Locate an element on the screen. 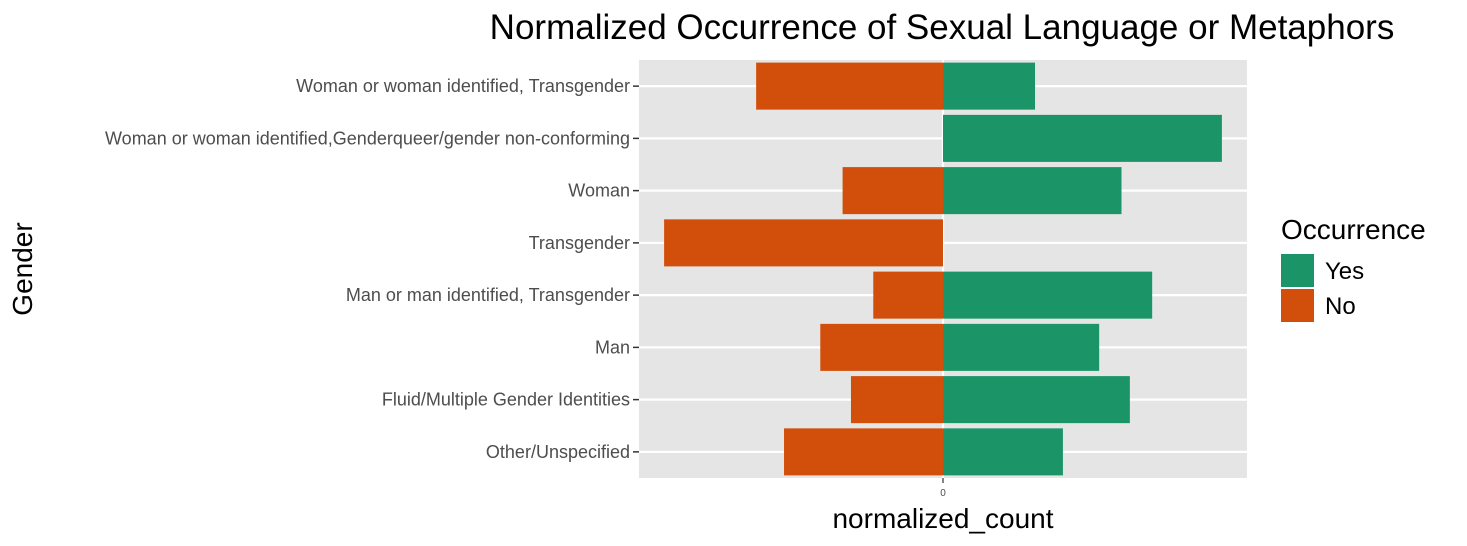 Image resolution: width=1467 pixels, height=546 pixels. y-tick-label: Fluid/Multiple Gender Identities is located at coordinates (506, 400).